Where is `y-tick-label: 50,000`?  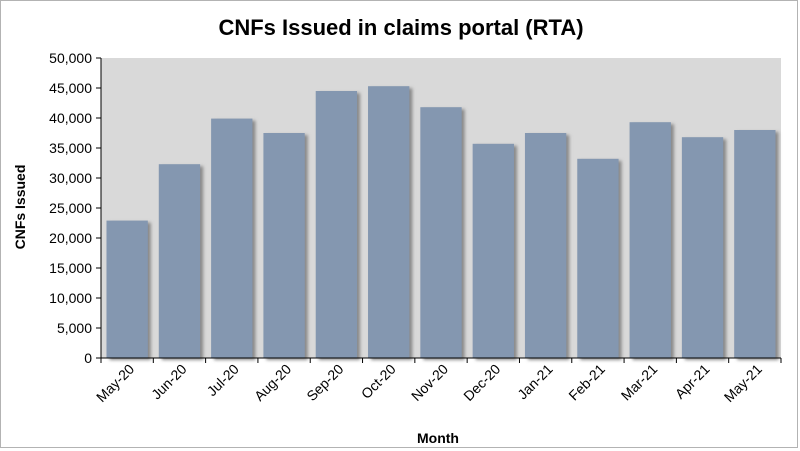
y-tick-label: 50,000 is located at coordinates (70, 58).